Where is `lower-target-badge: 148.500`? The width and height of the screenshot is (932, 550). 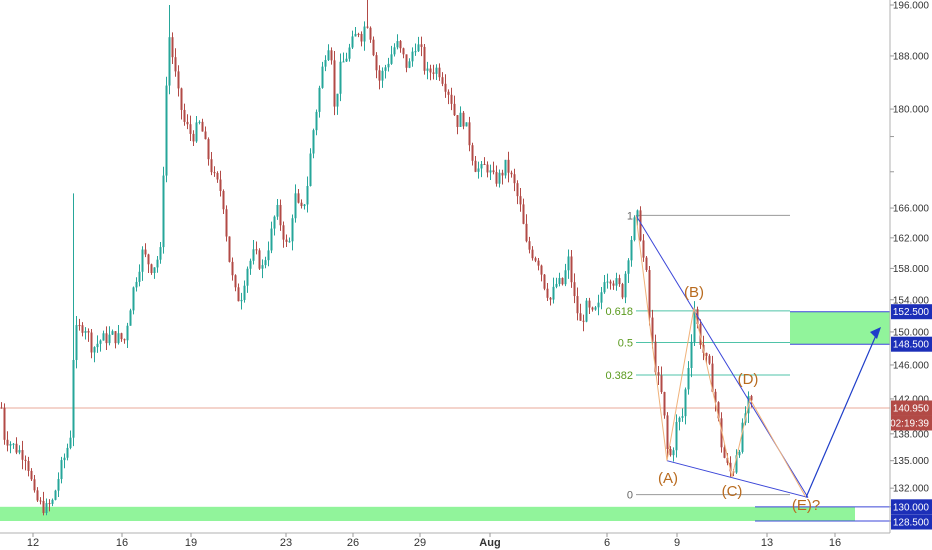
lower-target-badge: 148.500 is located at coordinates (911, 345).